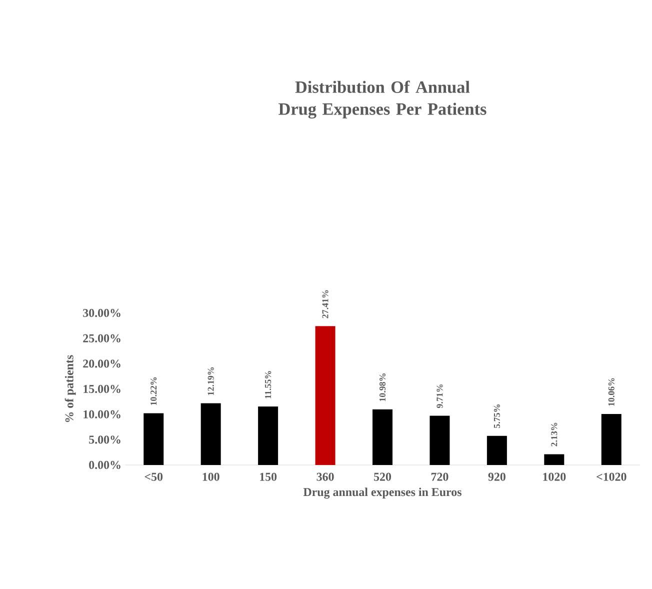  I want to click on x-tick-label: 520, so click(383, 476).